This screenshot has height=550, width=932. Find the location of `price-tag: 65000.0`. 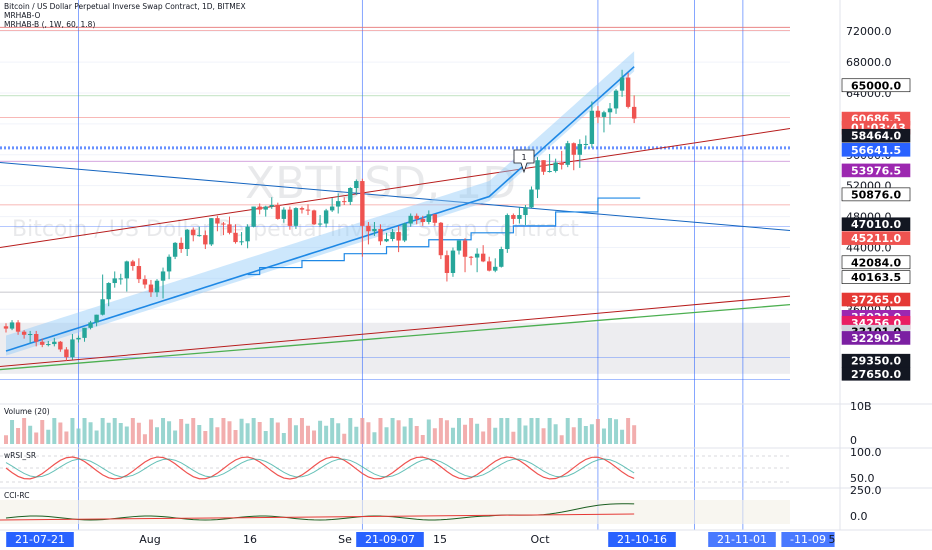

price-tag: 65000.0 is located at coordinates (876, 85).